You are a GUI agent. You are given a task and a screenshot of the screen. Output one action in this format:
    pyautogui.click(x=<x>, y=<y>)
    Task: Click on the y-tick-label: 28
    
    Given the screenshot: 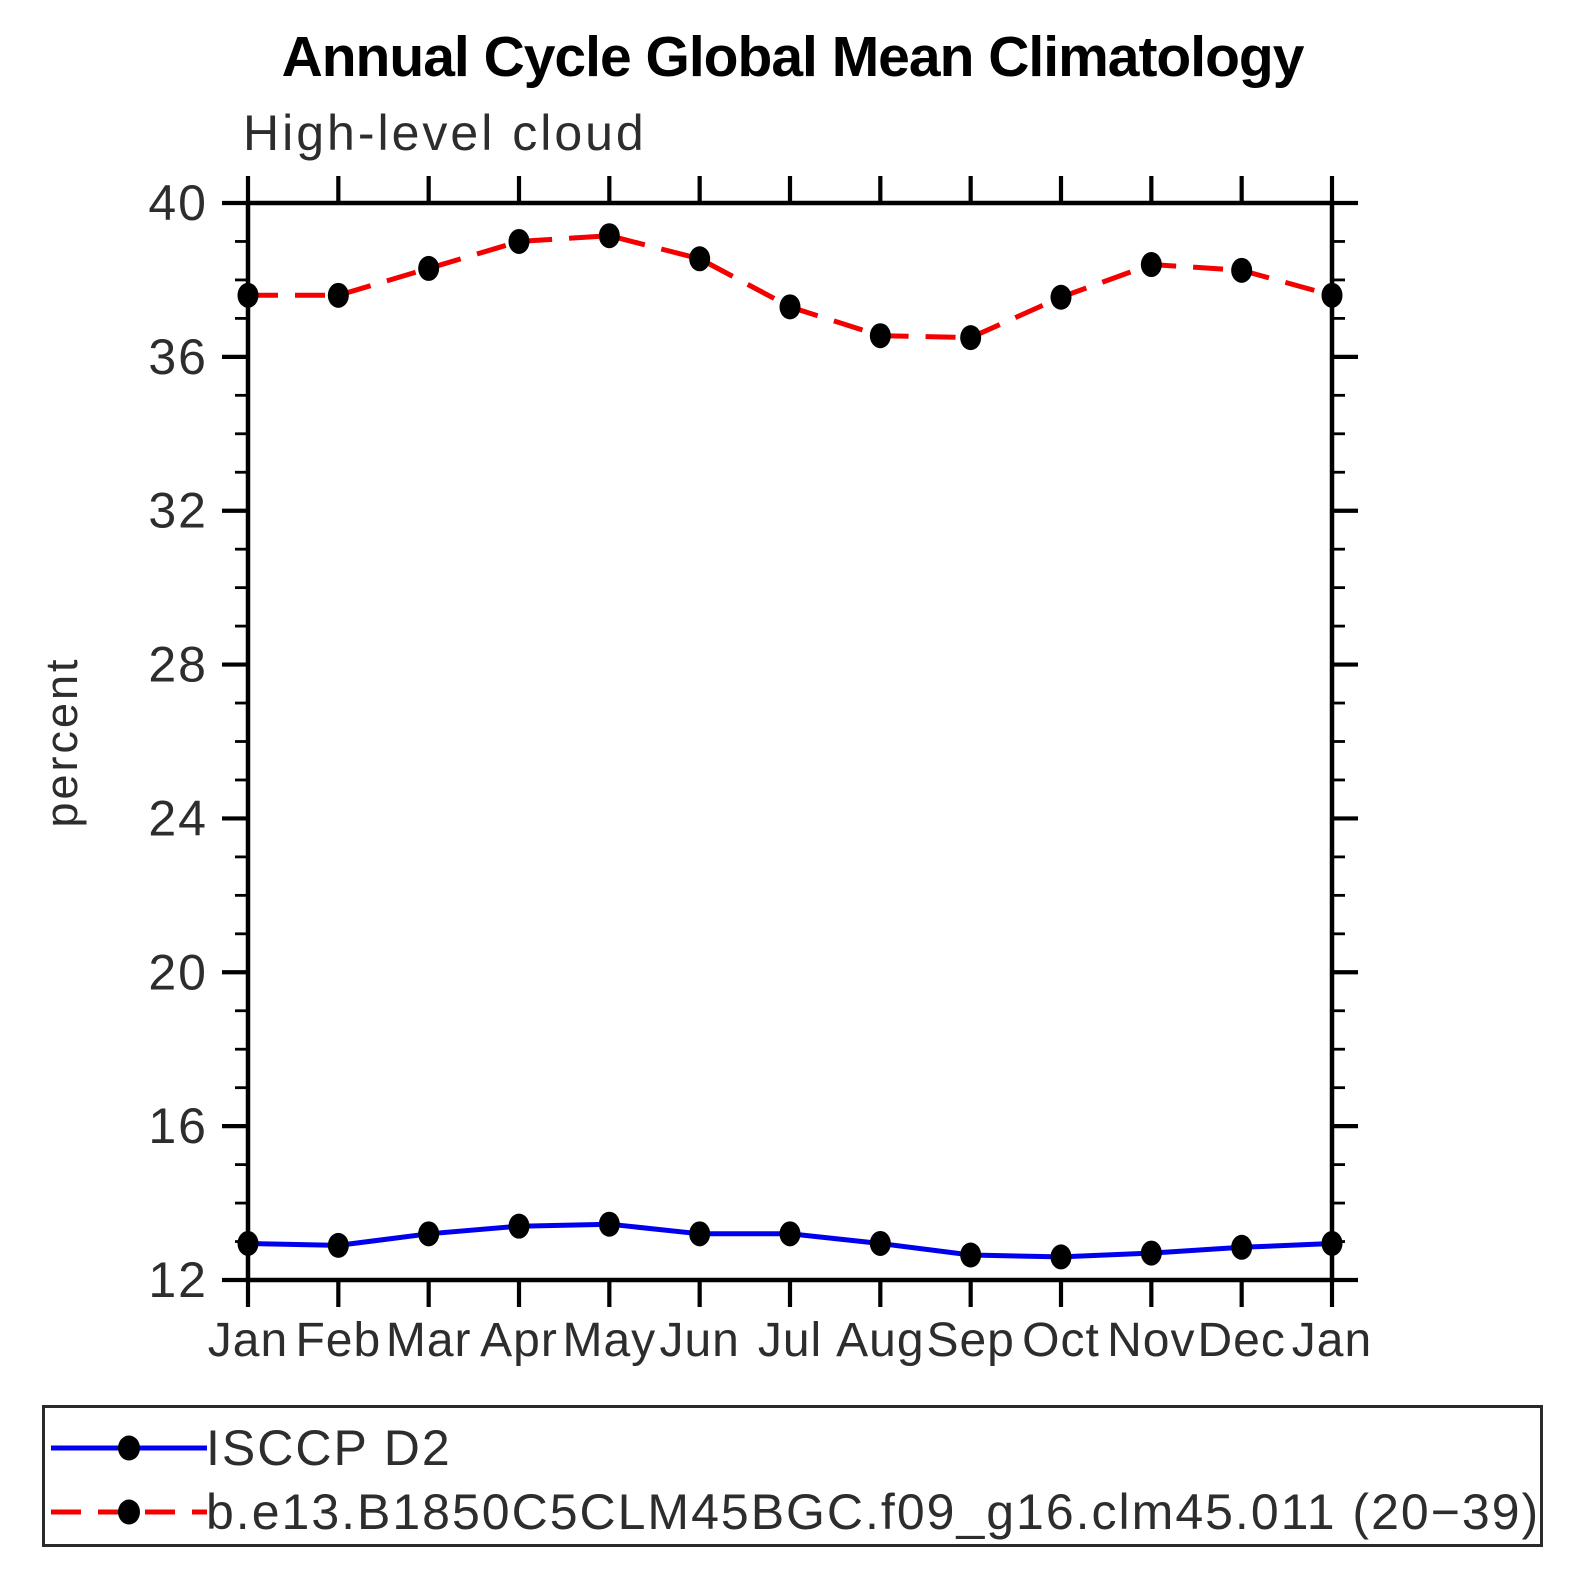 What is the action you would take?
    pyautogui.click(x=178, y=665)
    